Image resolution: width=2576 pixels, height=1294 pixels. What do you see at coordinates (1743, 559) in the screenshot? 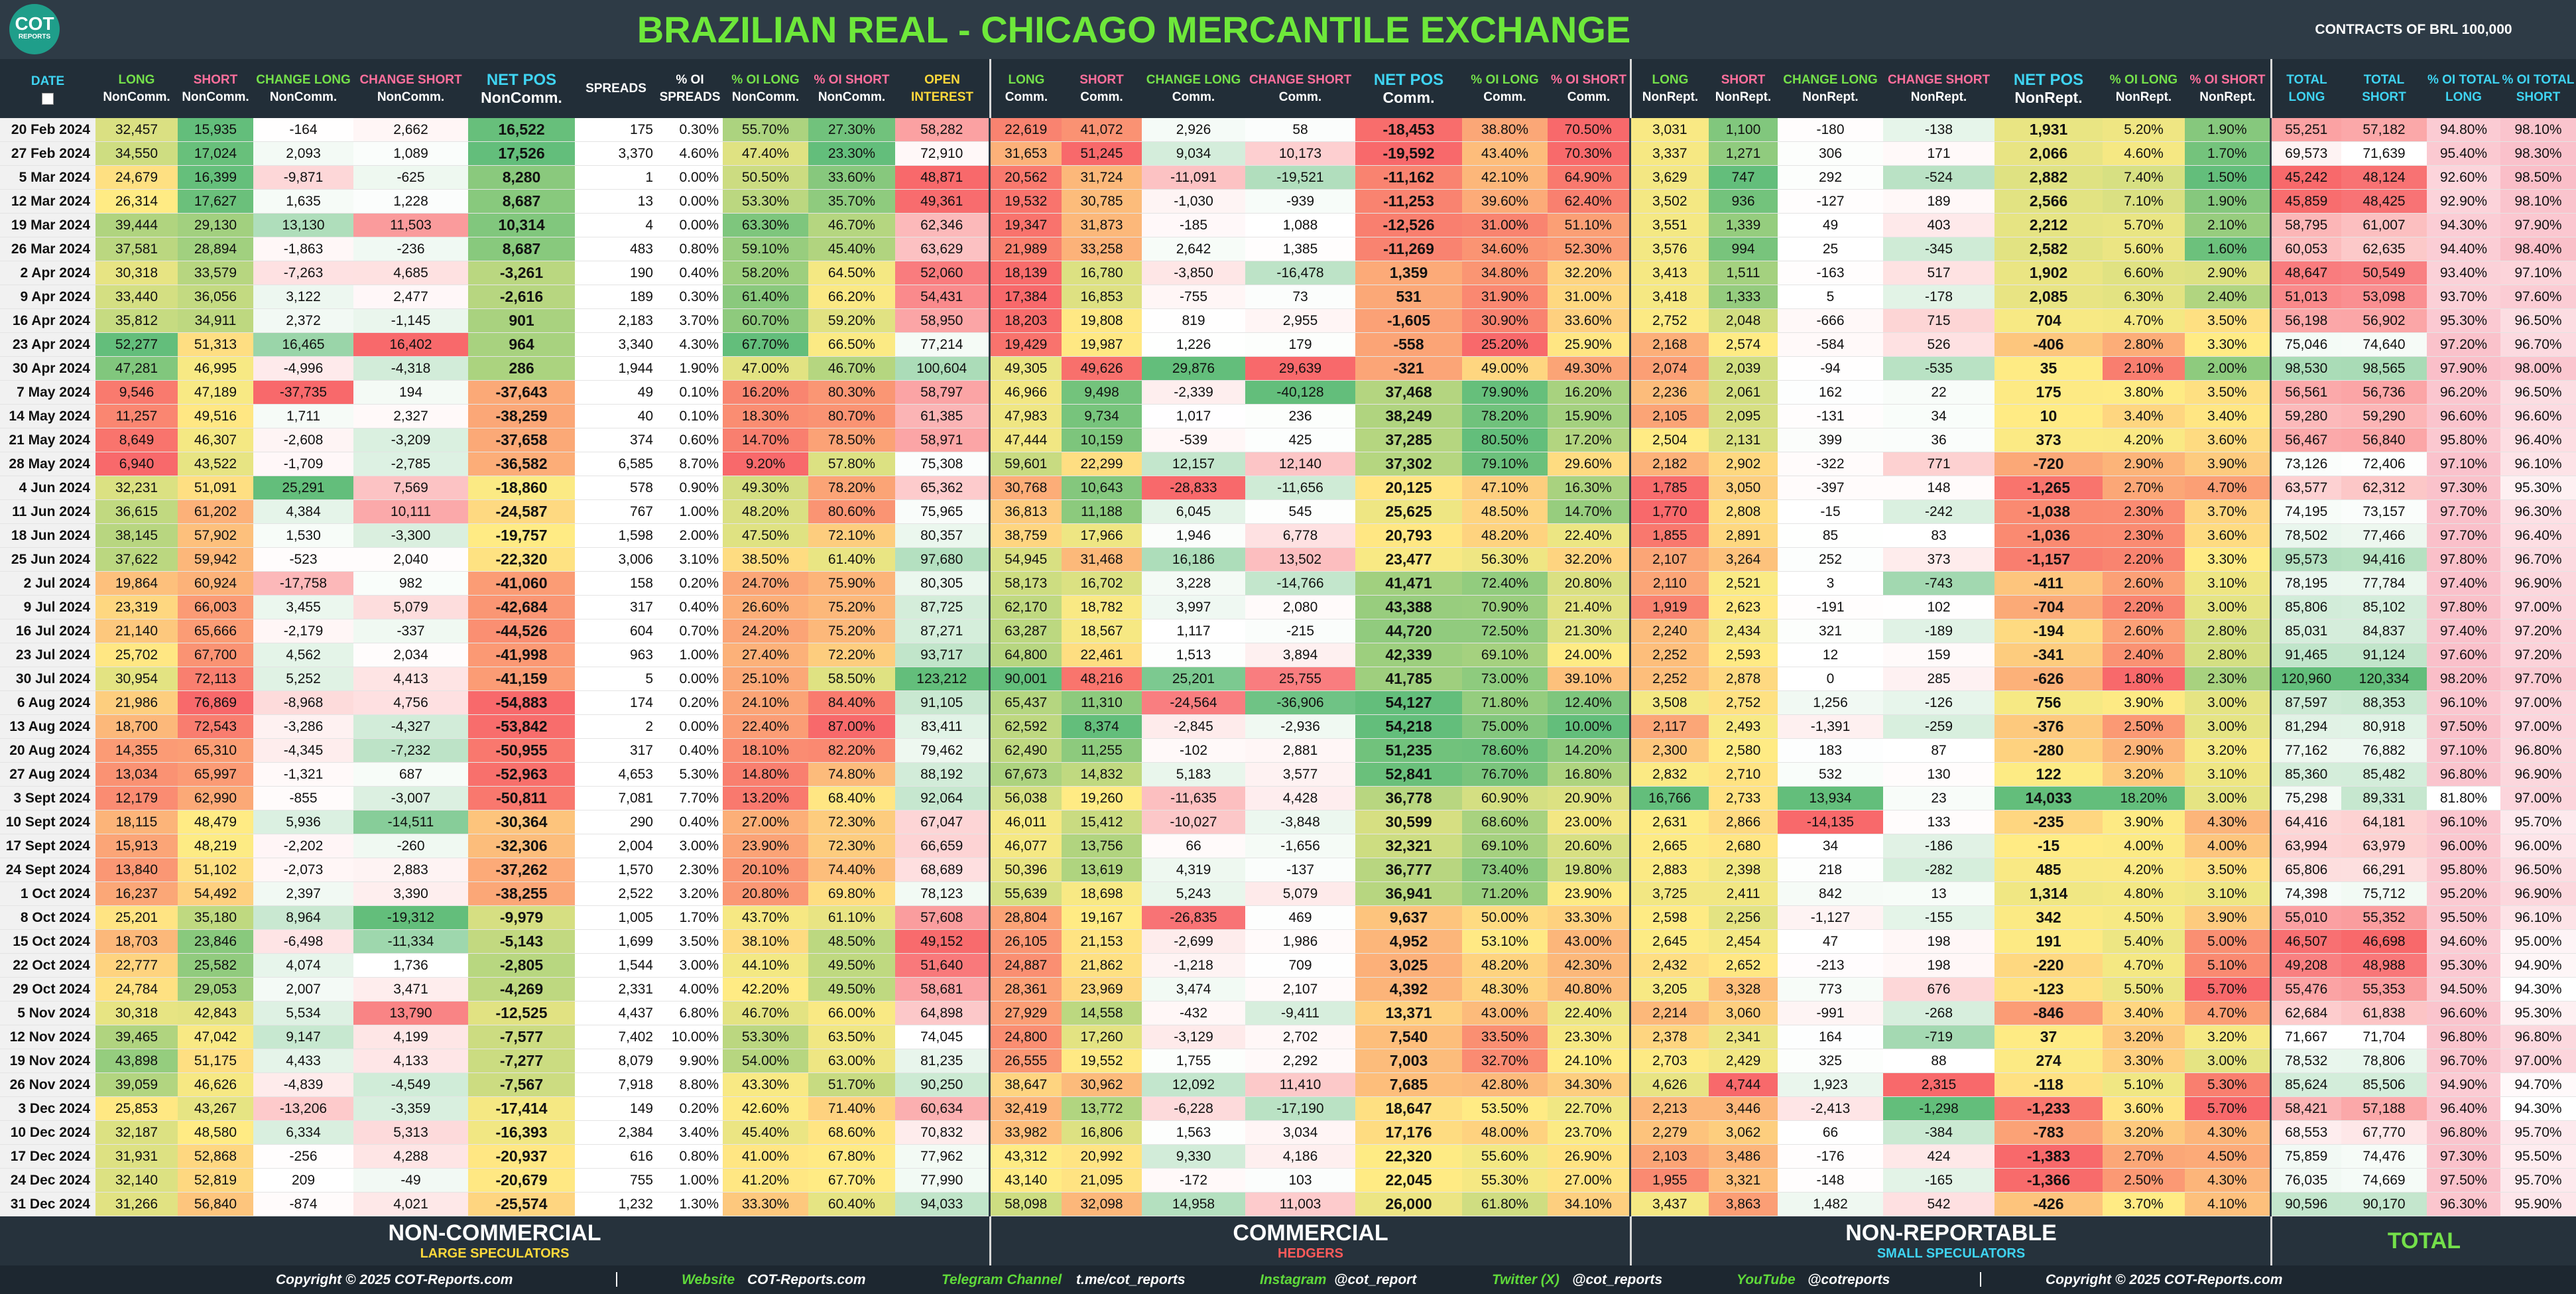
I see `cell-text: 3,264` at bounding box center [1743, 559].